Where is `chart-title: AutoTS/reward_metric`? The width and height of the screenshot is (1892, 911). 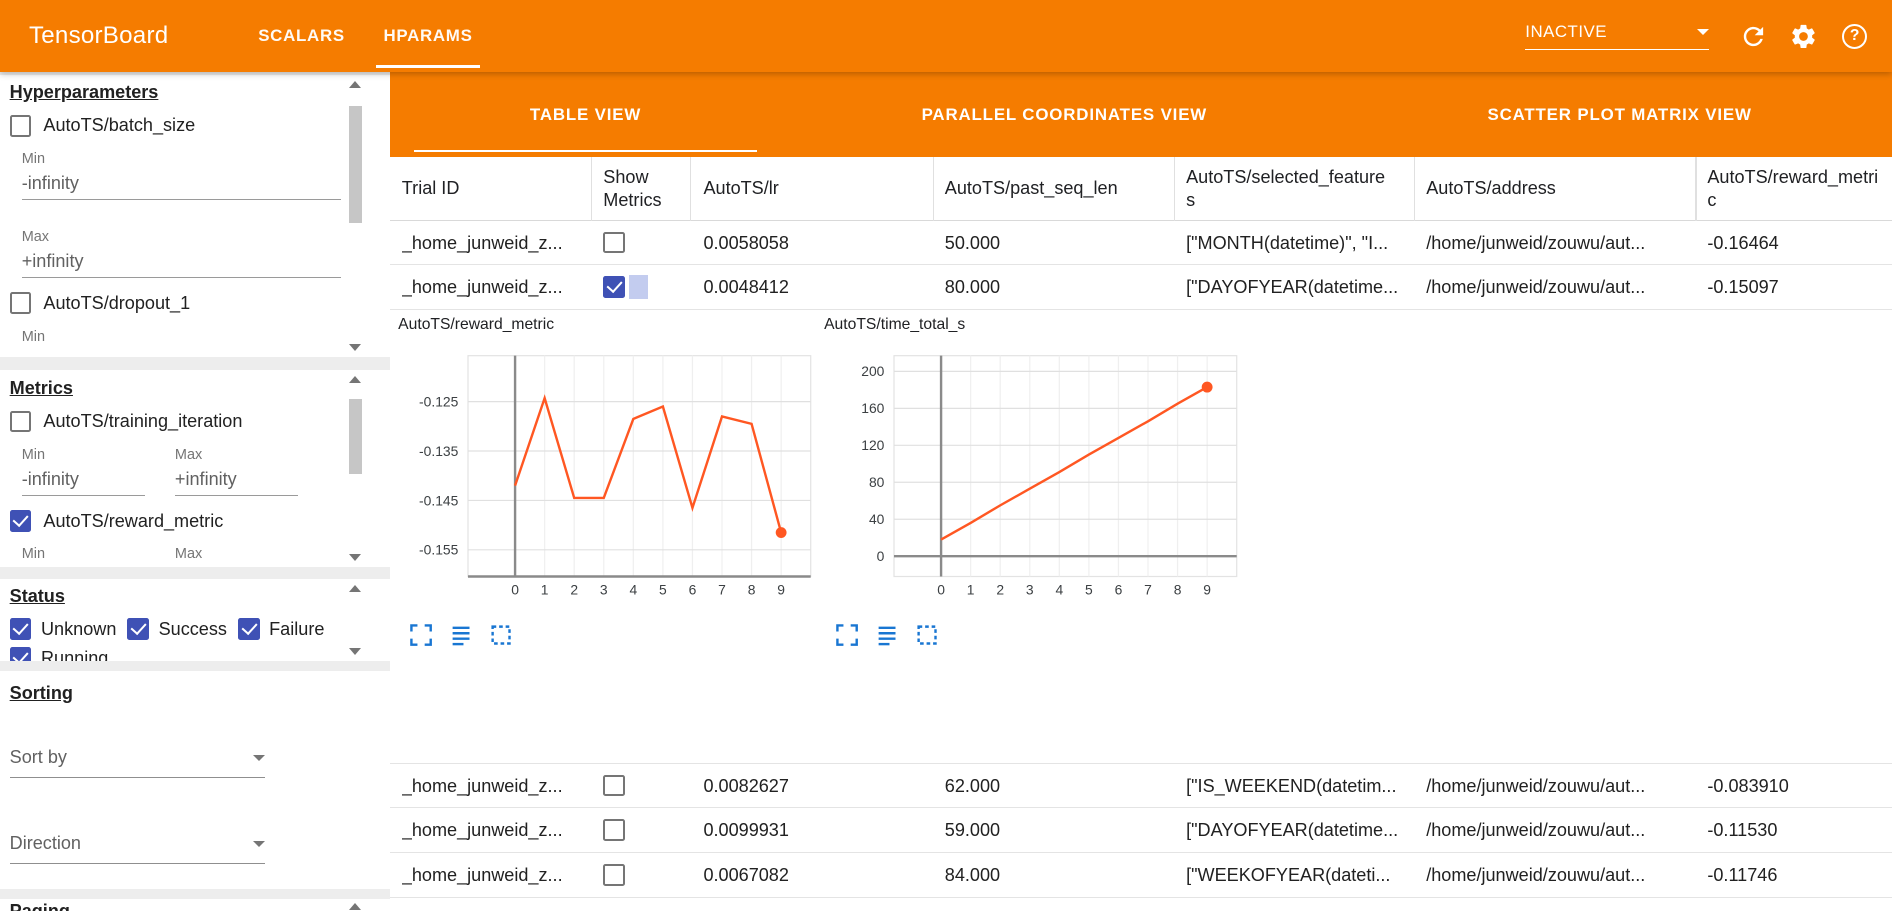
chart-title: AutoTS/reward_metric is located at coordinates (476, 325).